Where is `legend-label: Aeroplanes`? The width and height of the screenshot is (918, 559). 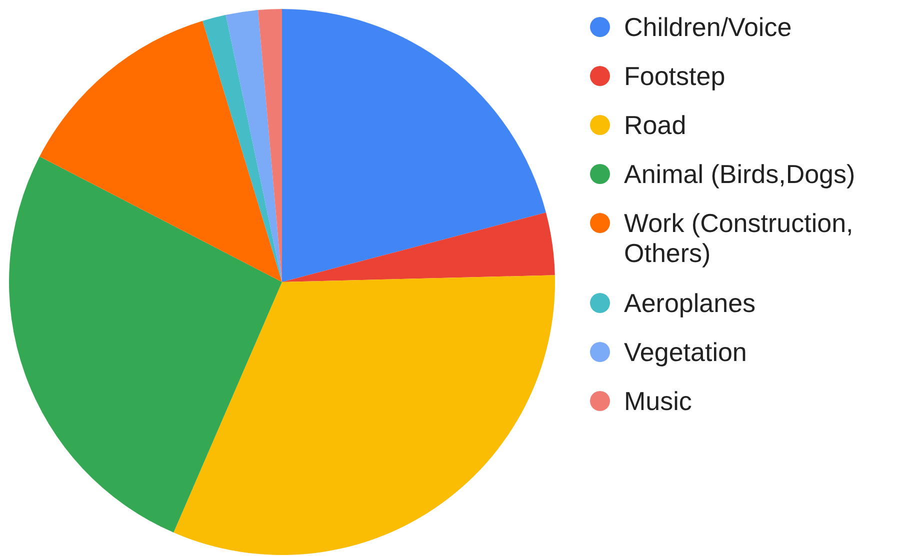 legend-label: Aeroplanes is located at coordinates (690, 303).